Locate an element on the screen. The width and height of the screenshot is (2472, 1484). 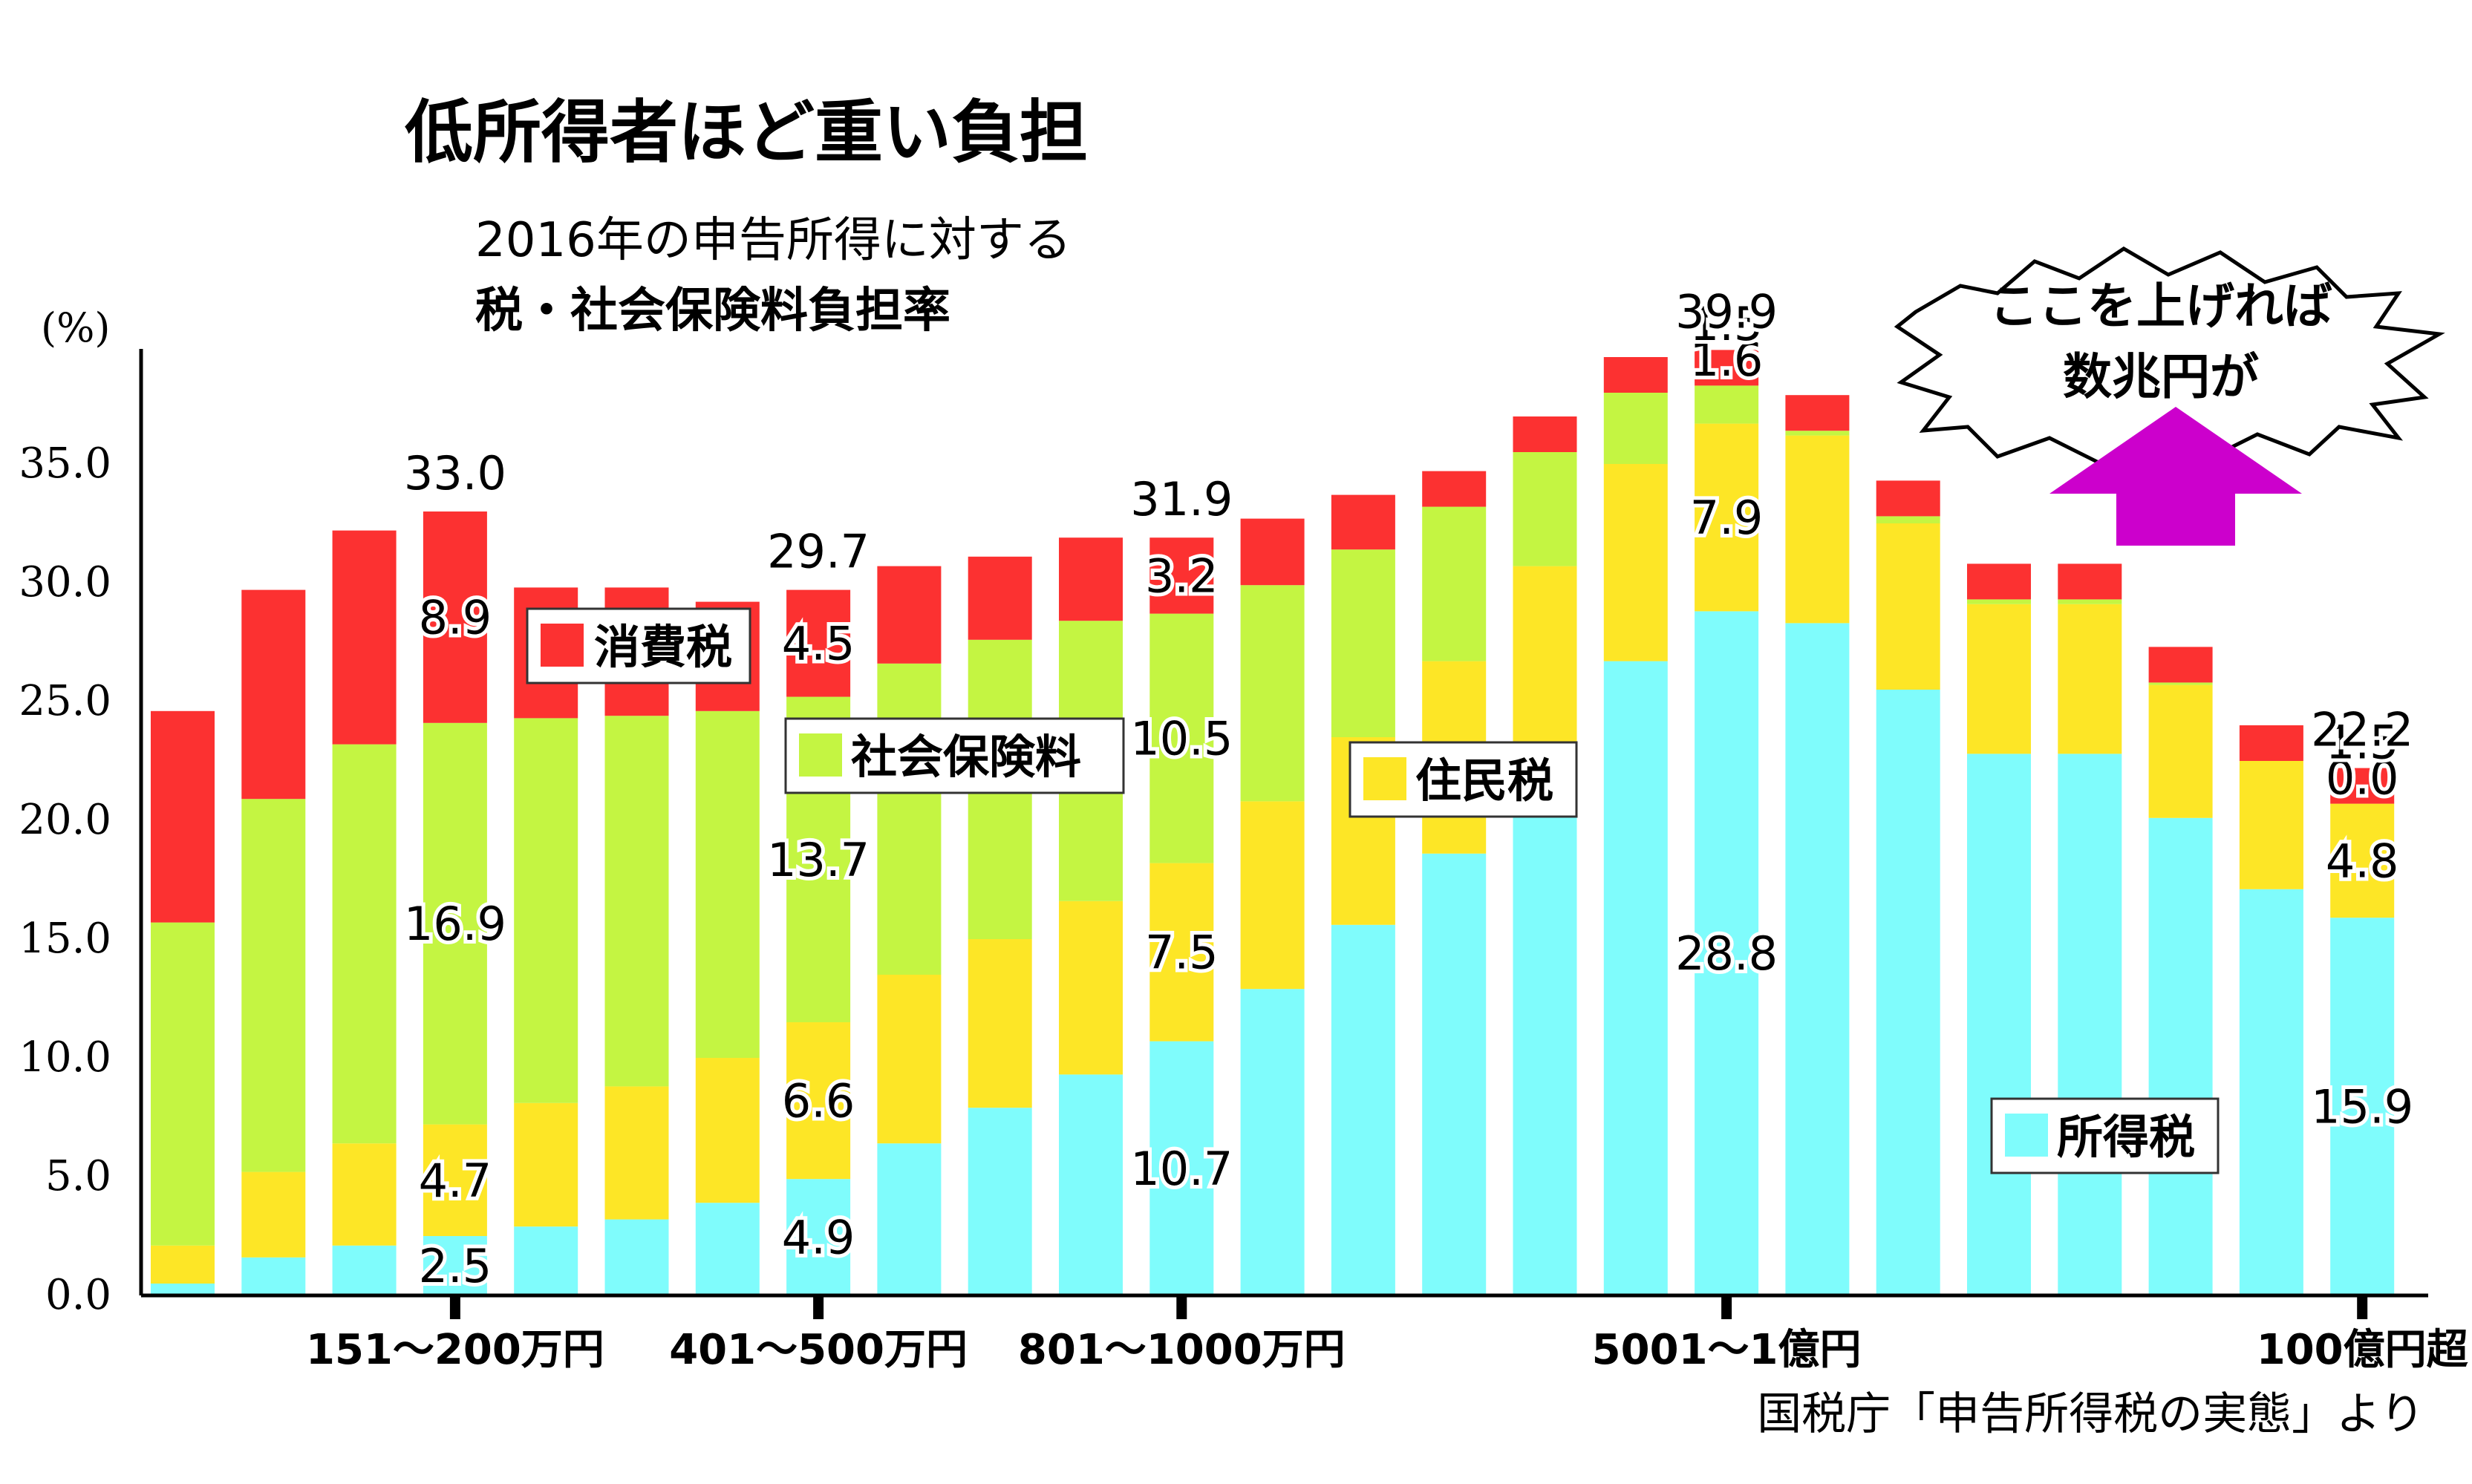
legend-swatch-income-tax is located at coordinates (2026, 1135).